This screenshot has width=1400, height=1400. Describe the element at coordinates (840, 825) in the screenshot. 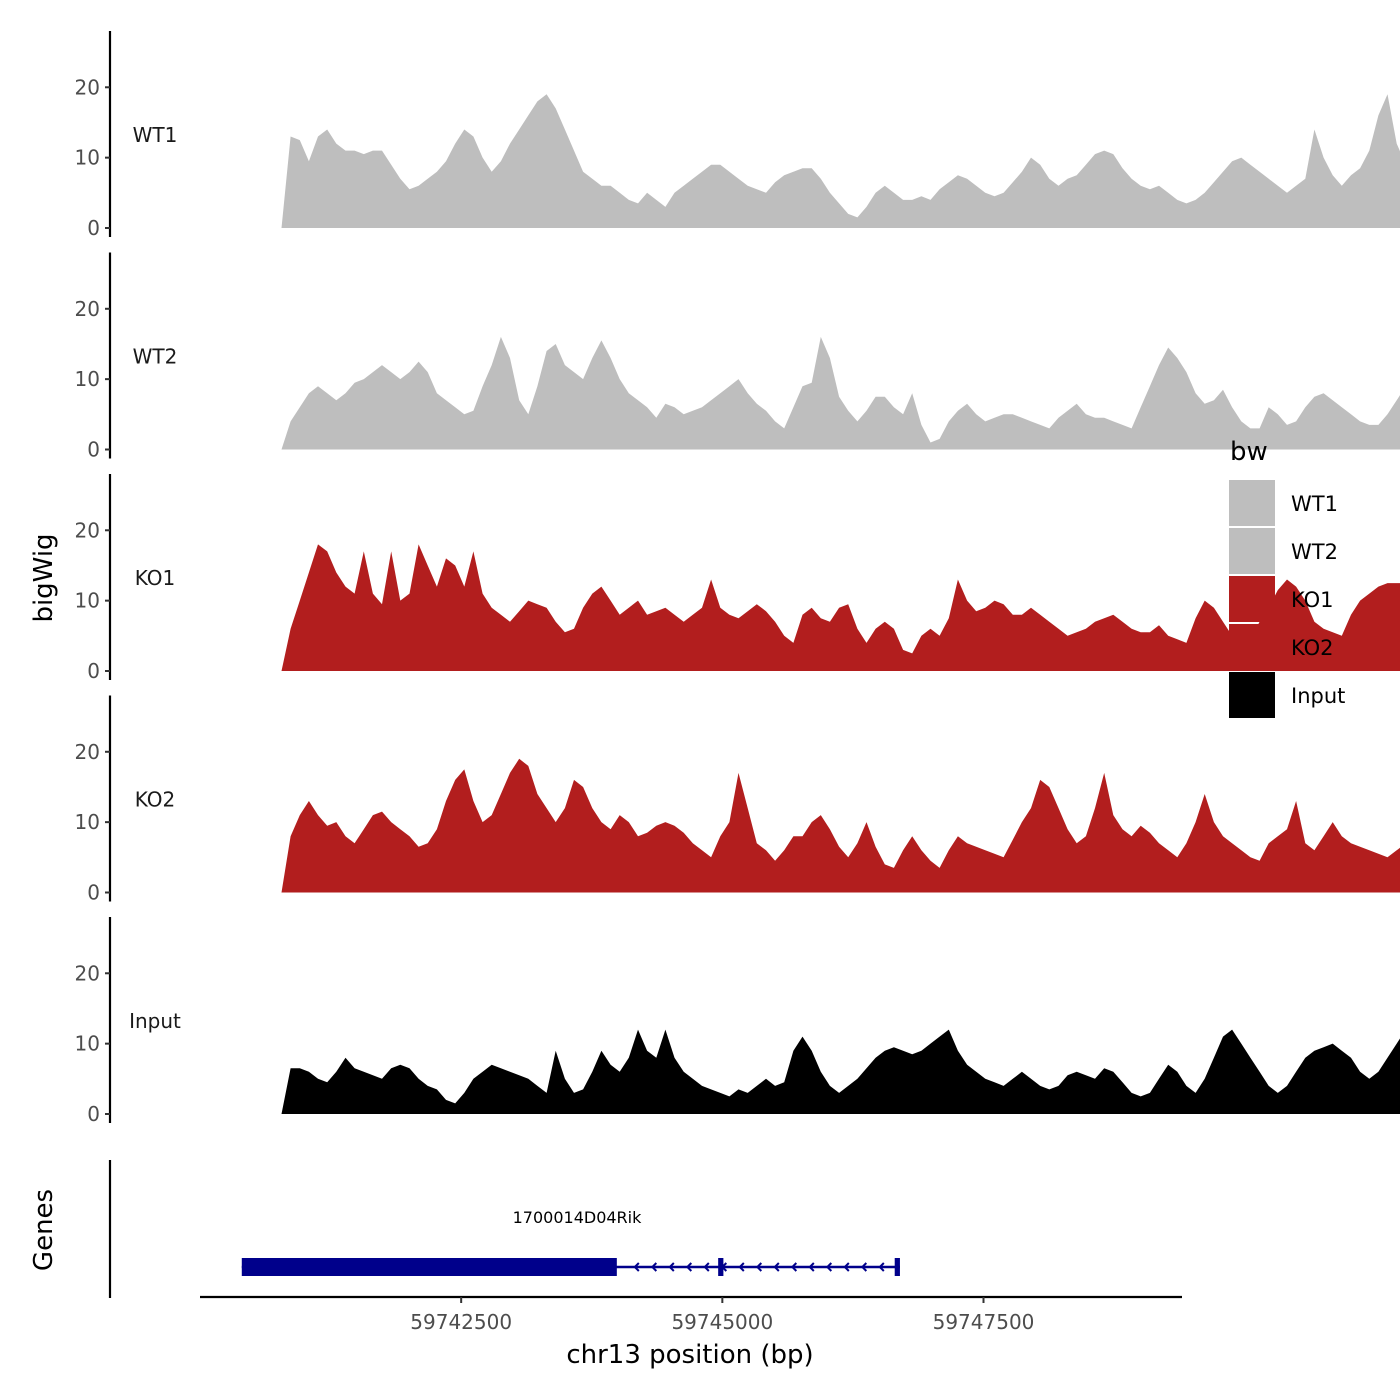

I see `coverage-area-ko2` at that location.